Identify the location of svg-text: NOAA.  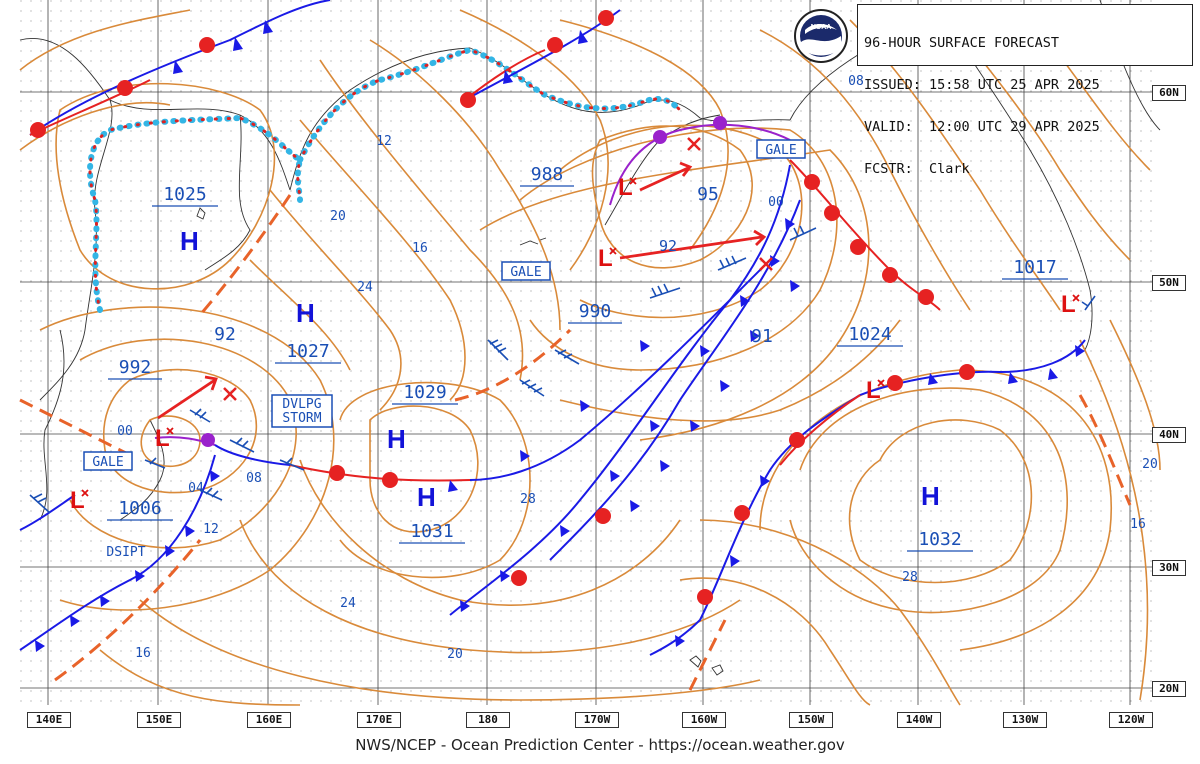
(821, 27).